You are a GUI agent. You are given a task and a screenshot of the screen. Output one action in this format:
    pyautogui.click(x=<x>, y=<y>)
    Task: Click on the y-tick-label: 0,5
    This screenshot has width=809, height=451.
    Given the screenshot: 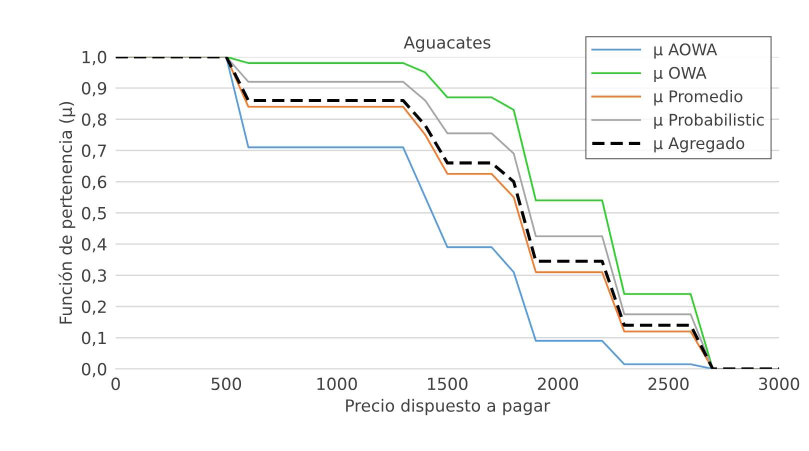 What is the action you would take?
    pyautogui.click(x=94, y=214)
    